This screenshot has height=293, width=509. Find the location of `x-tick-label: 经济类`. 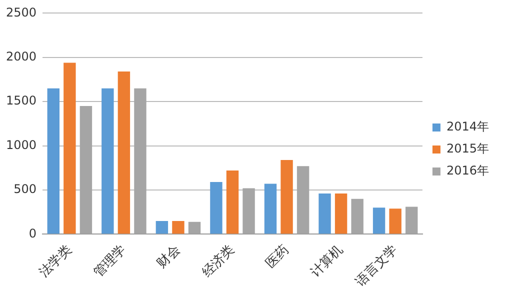

x-tick-label: 经济类 is located at coordinates (219, 261).